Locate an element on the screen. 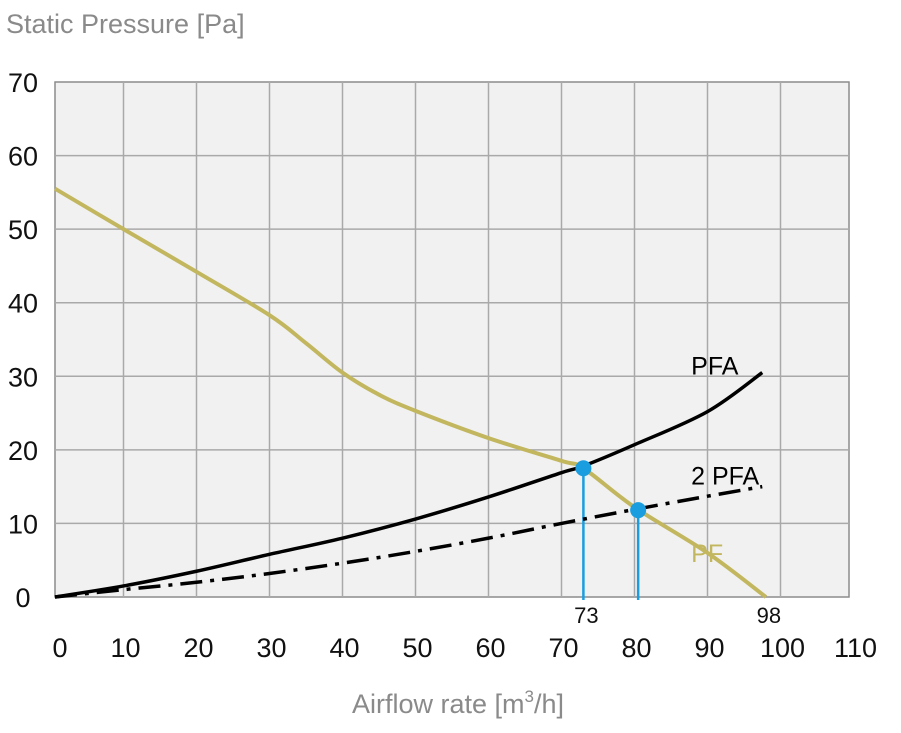 This screenshot has height=733, width=901. y-tick-label: 20 is located at coordinates (23, 451).